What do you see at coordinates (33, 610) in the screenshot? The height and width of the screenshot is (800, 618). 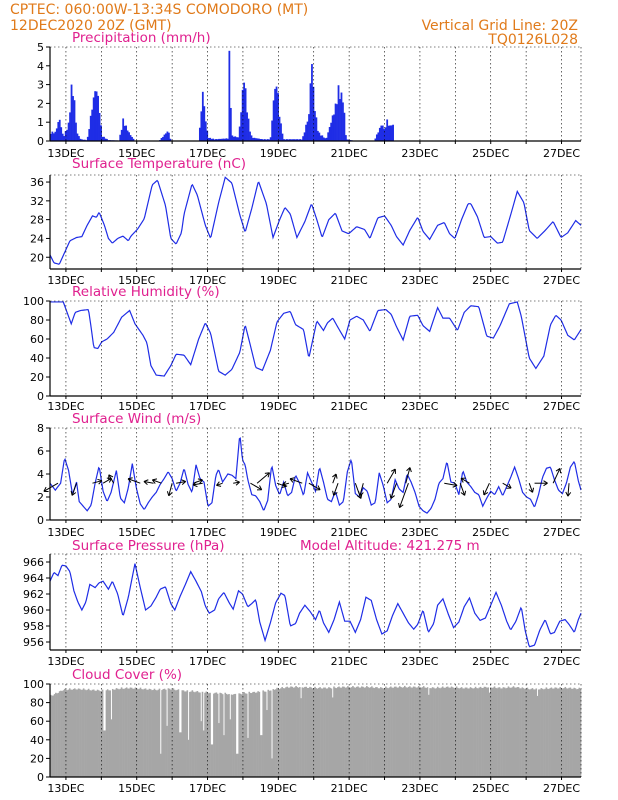 I see `pressure-y-tick-label: 960` at bounding box center [33, 610].